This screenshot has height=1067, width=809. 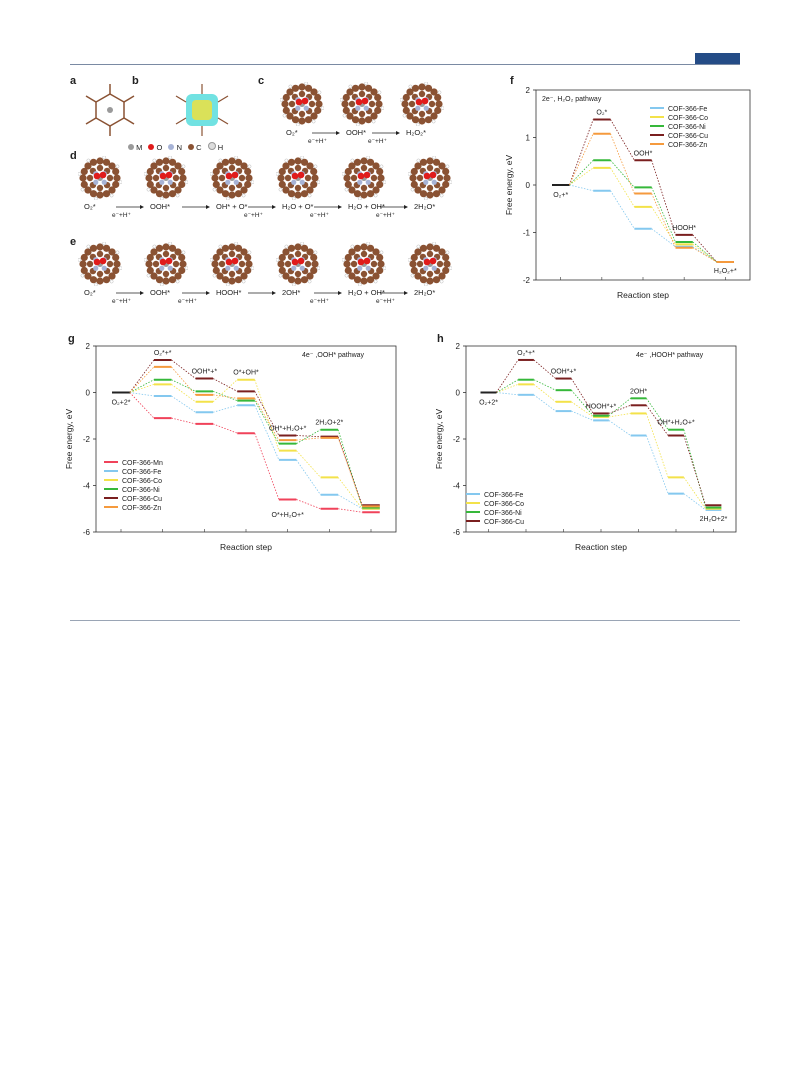 What do you see at coordinates (643, 153) in the screenshot?
I see `step-label: OOH*` at bounding box center [643, 153].